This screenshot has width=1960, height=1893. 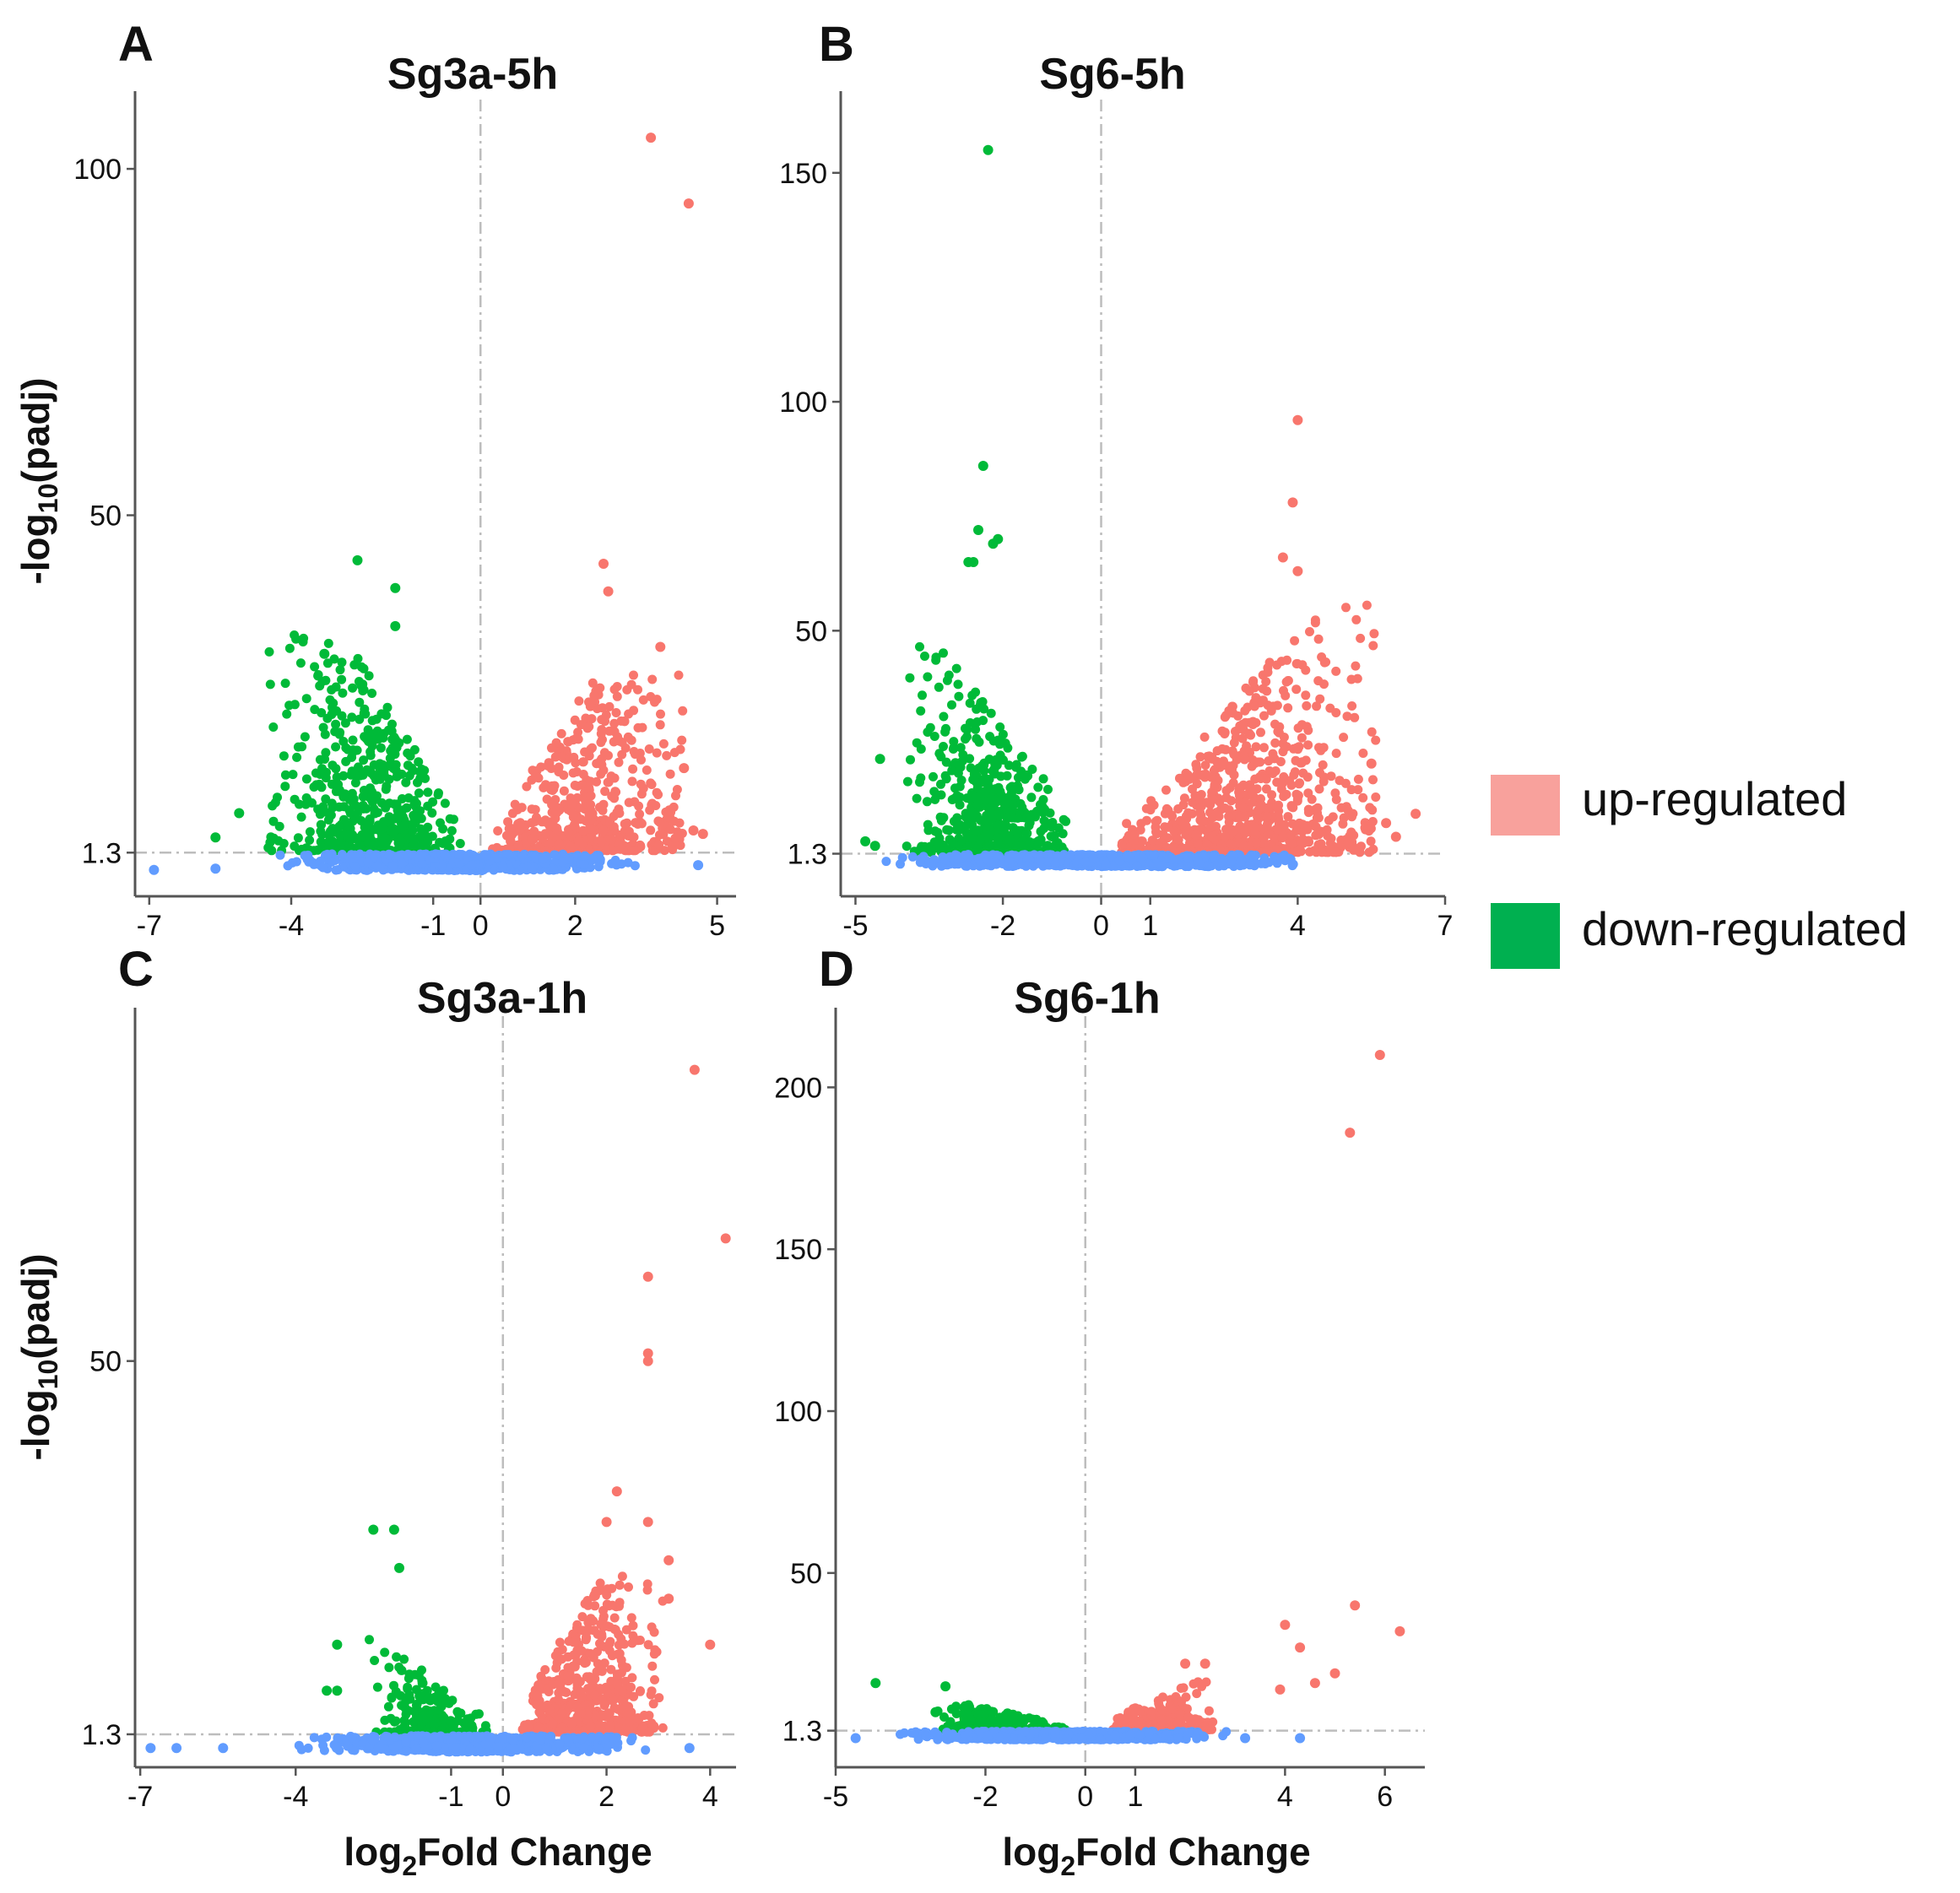 I want to click on y-axis-title-a: -log10(padj), so click(x=38, y=480).